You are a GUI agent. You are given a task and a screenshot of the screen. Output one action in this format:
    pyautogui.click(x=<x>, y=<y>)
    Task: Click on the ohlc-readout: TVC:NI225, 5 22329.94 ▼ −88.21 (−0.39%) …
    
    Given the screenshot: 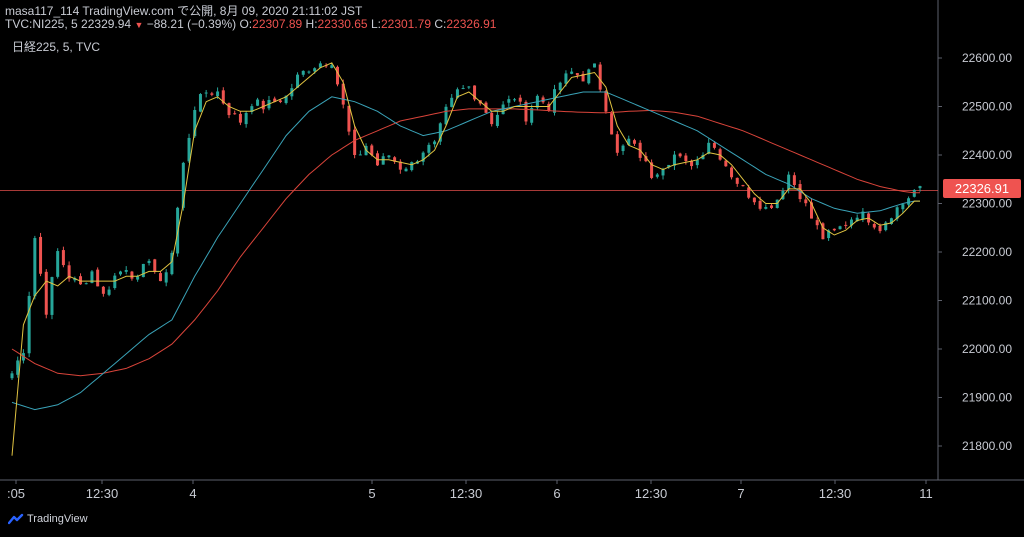 What is the action you would take?
    pyautogui.click(x=250, y=24)
    